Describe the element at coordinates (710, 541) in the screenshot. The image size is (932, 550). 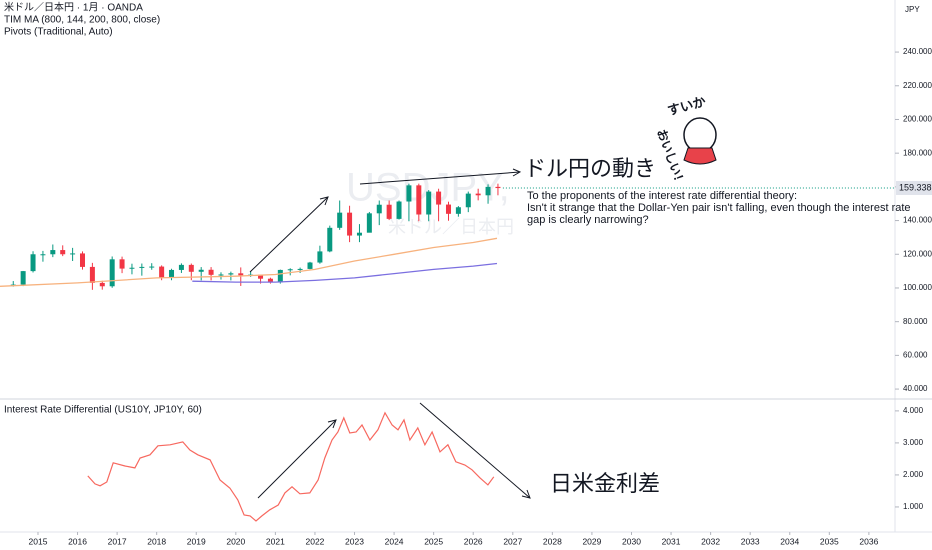
I see `x-tick-label: 2032` at that location.